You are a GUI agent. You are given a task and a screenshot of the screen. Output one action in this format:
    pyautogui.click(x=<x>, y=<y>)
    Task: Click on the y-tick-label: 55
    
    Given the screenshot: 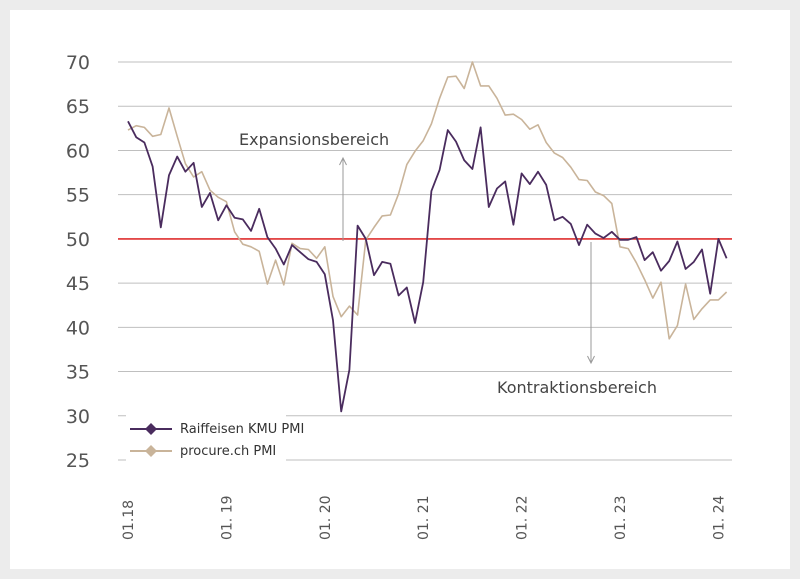 What is the action you would take?
    pyautogui.click(x=78, y=196)
    